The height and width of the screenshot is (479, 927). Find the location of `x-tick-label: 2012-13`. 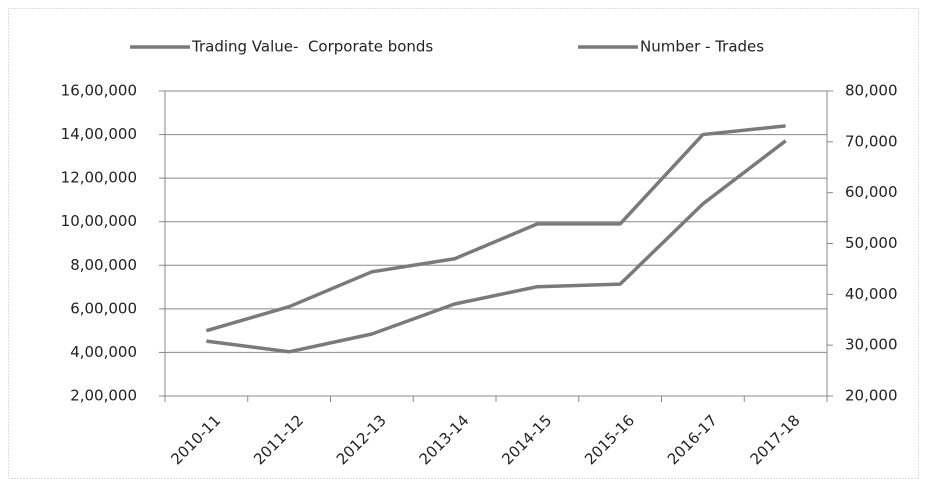

x-tick-label: 2012-13 is located at coordinates (361, 439).